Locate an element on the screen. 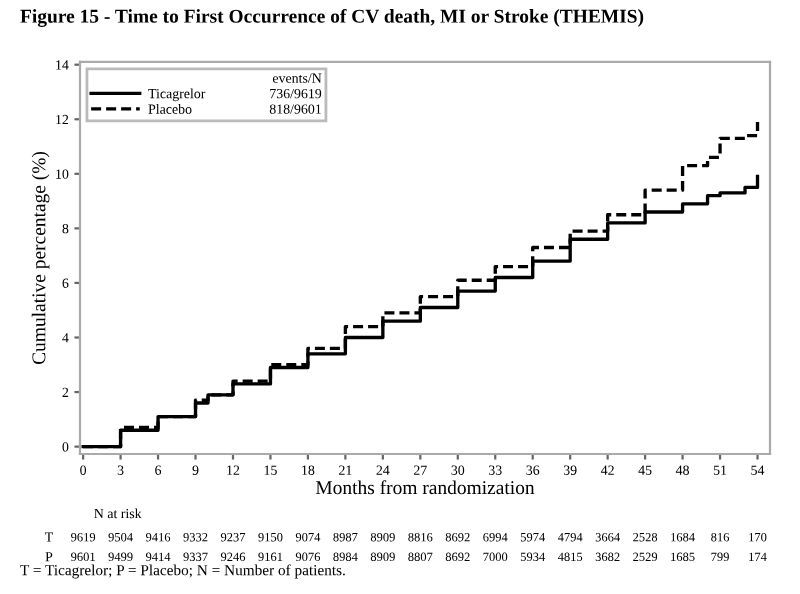 The width and height of the screenshot is (800, 594). y-axis-title: Cumulative percentage (%) is located at coordinates (40, 258).